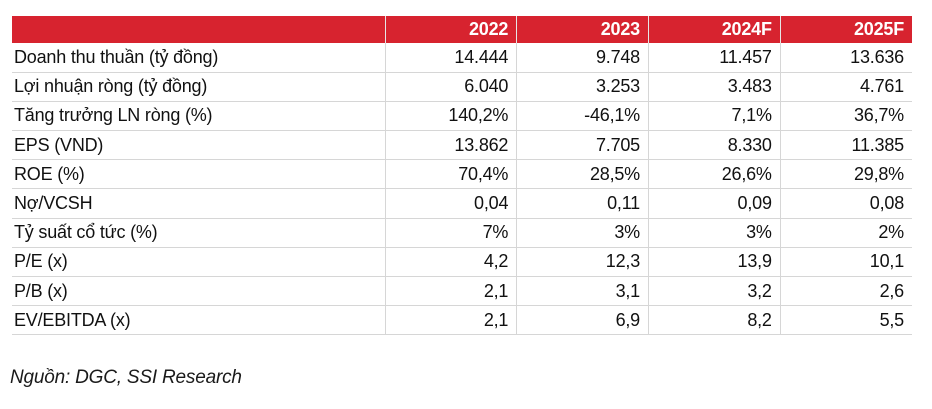 Image resolution: width=932 pixels, height=409 pixels. What do you see at coordinates (714, 203) in the screenshot?
I see `cell-value: 0,09` at bounding box center [714, 203].